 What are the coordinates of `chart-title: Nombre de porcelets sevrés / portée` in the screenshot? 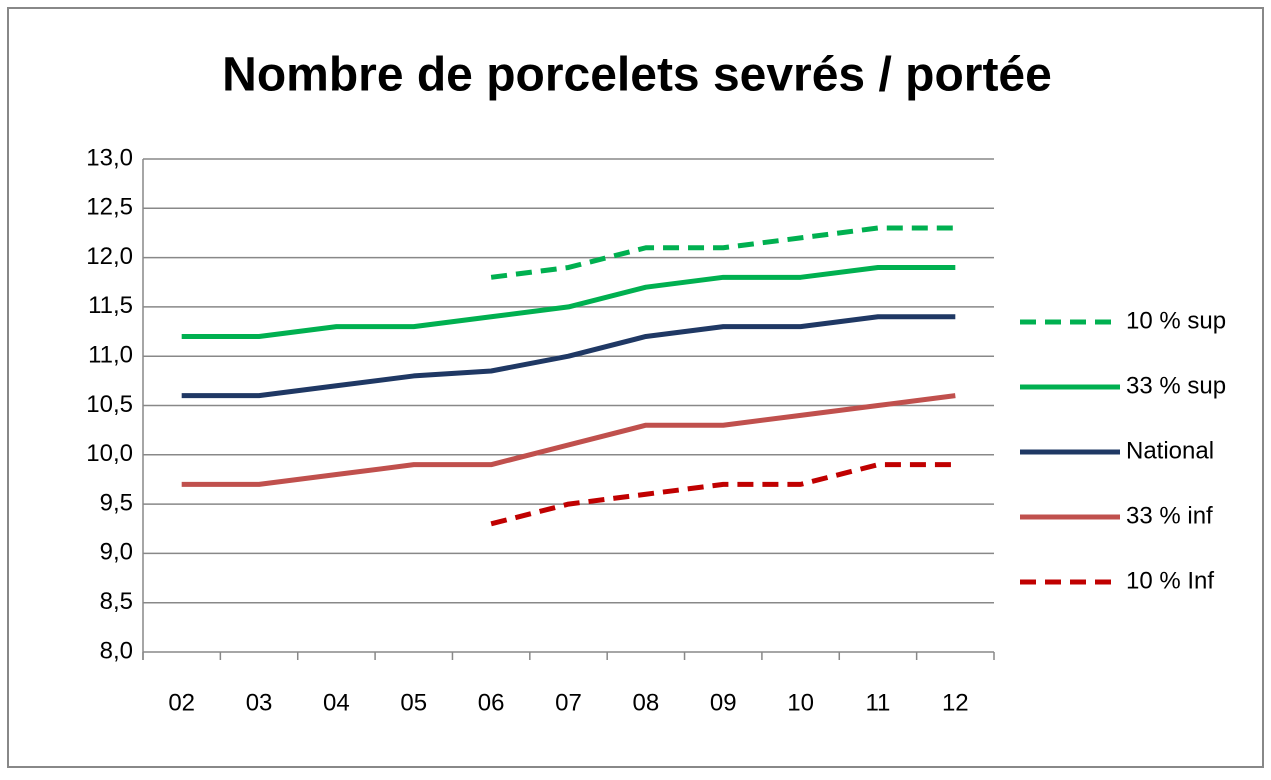 It's located at (637, 75).